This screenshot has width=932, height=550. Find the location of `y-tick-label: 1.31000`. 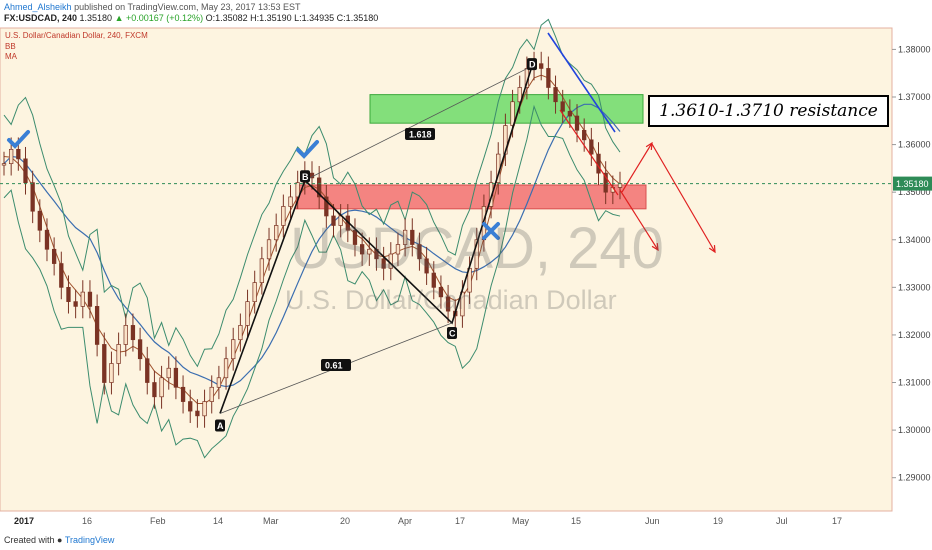

y-tick-label: 1.31000 is located at coordinates (914, 383).